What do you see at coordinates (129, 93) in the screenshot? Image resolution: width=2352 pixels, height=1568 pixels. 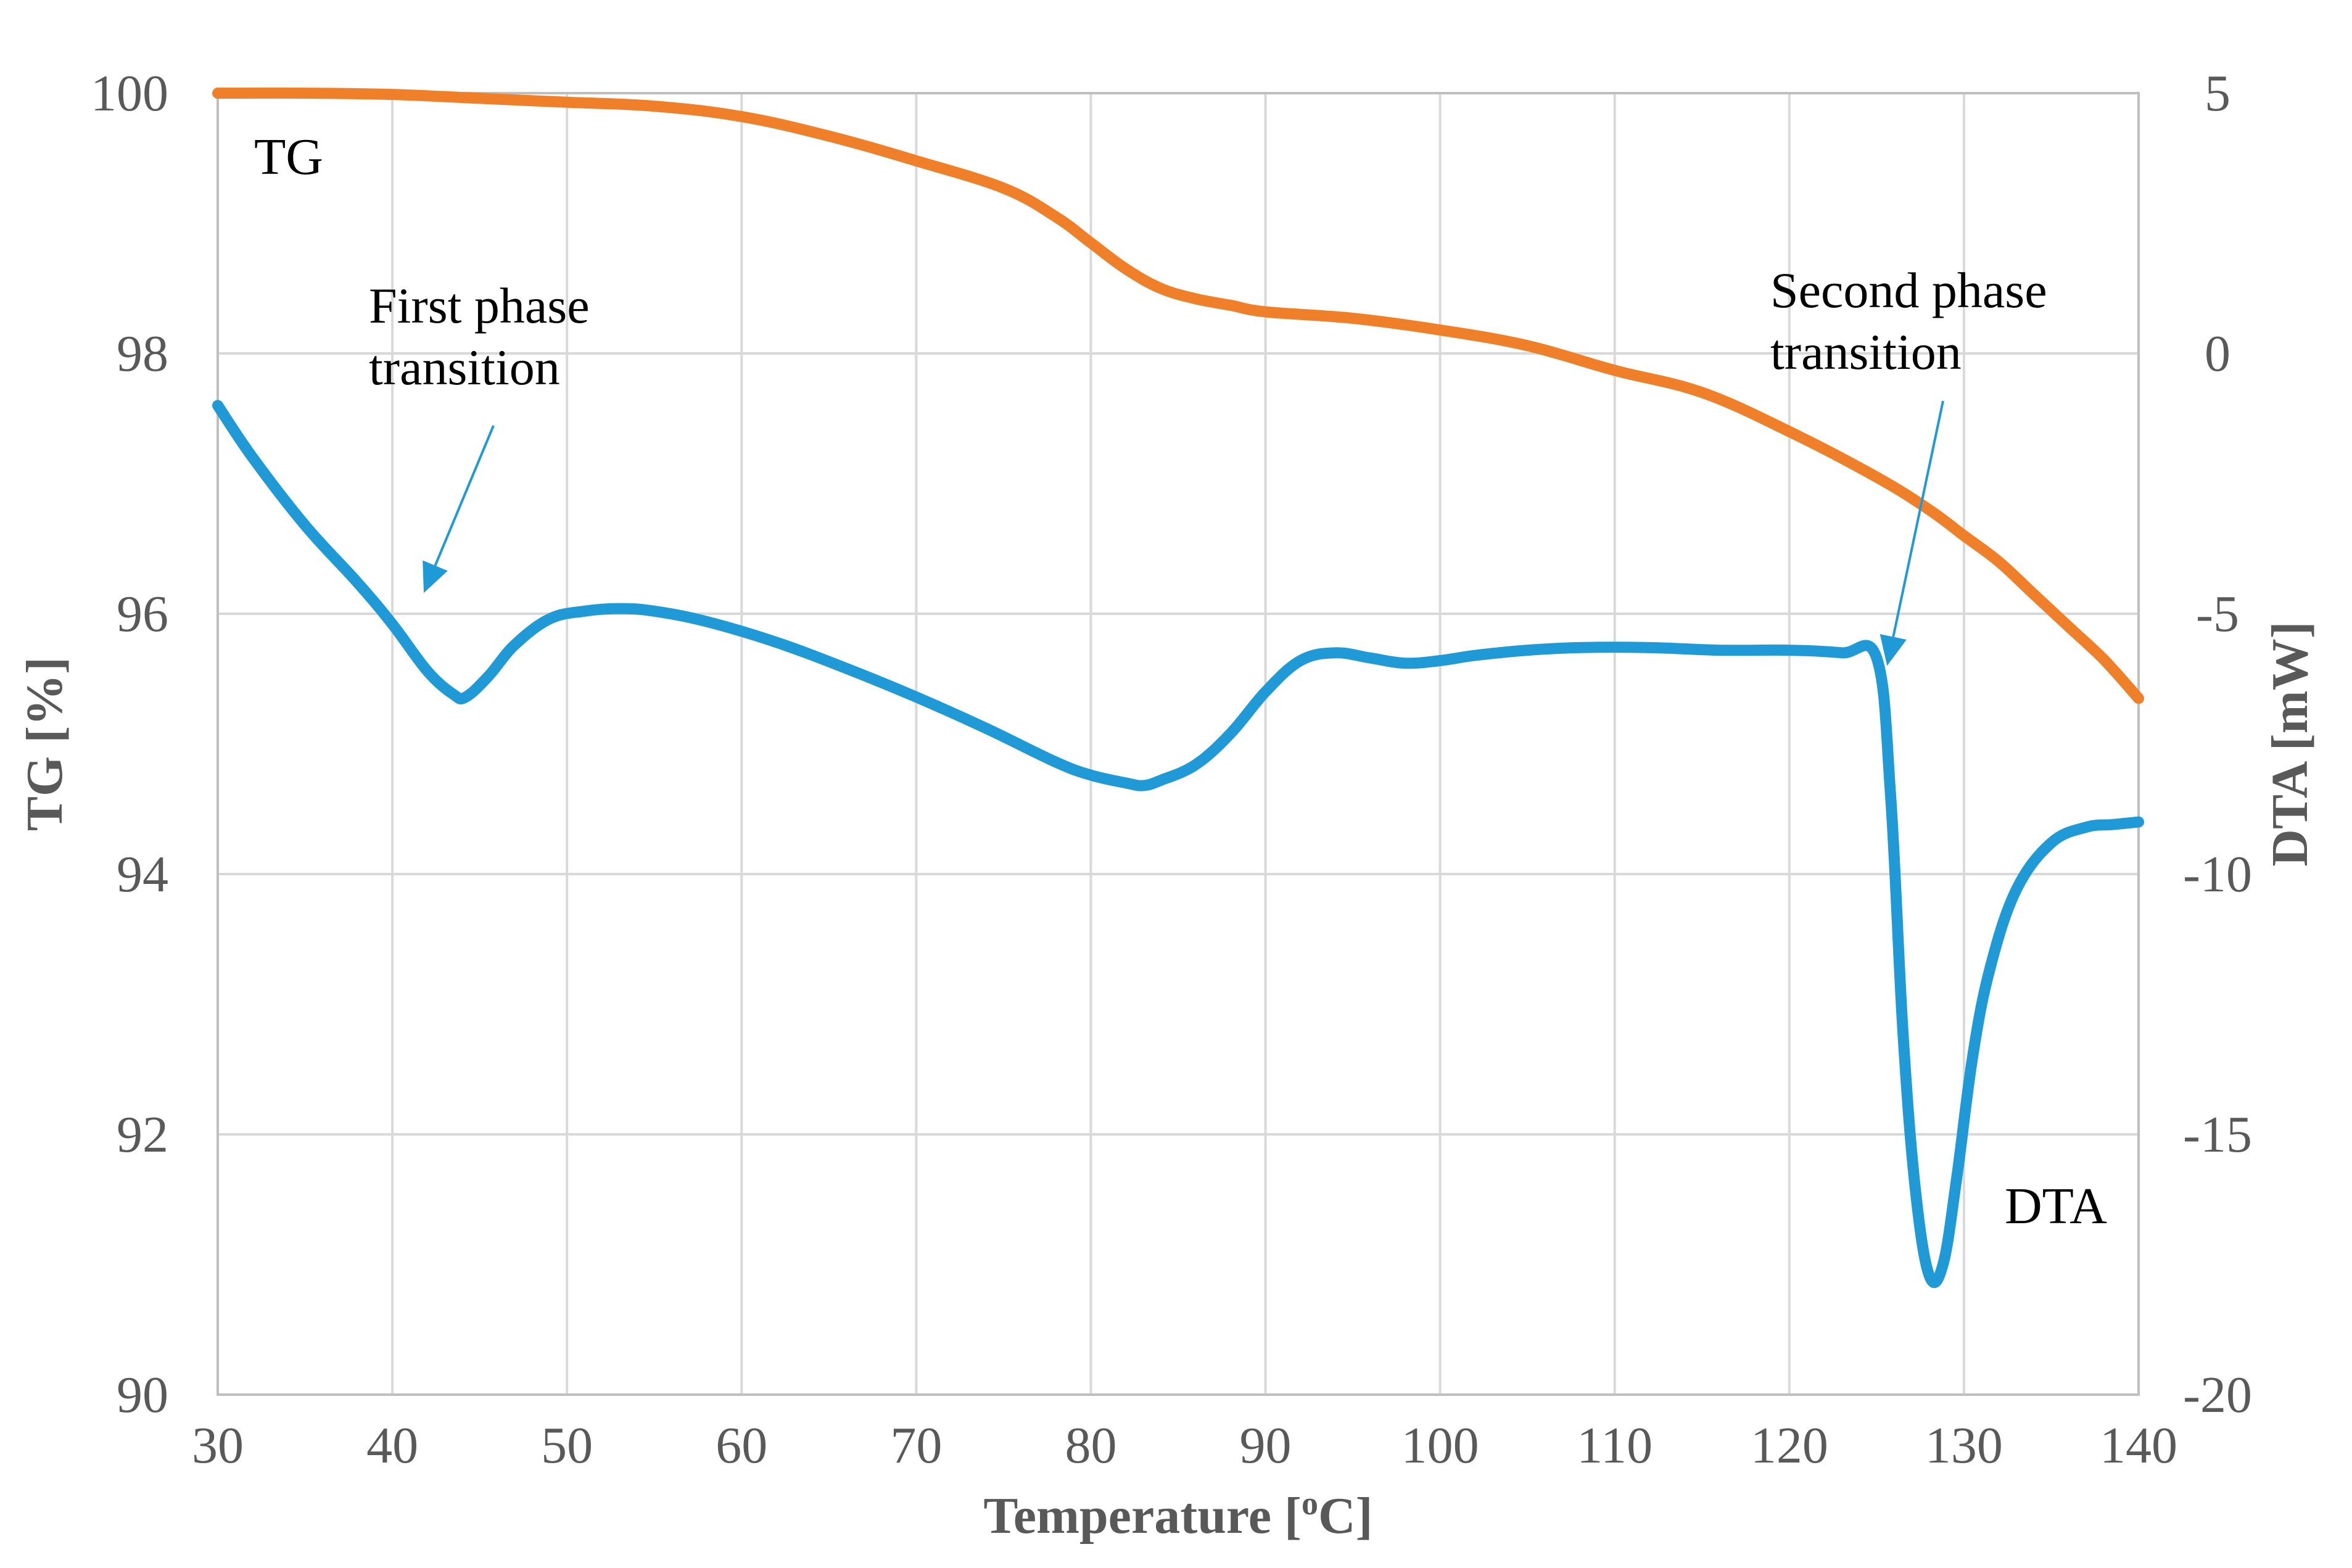 I see `y-left-tick-label: 100` at bounding box center [129, 93].